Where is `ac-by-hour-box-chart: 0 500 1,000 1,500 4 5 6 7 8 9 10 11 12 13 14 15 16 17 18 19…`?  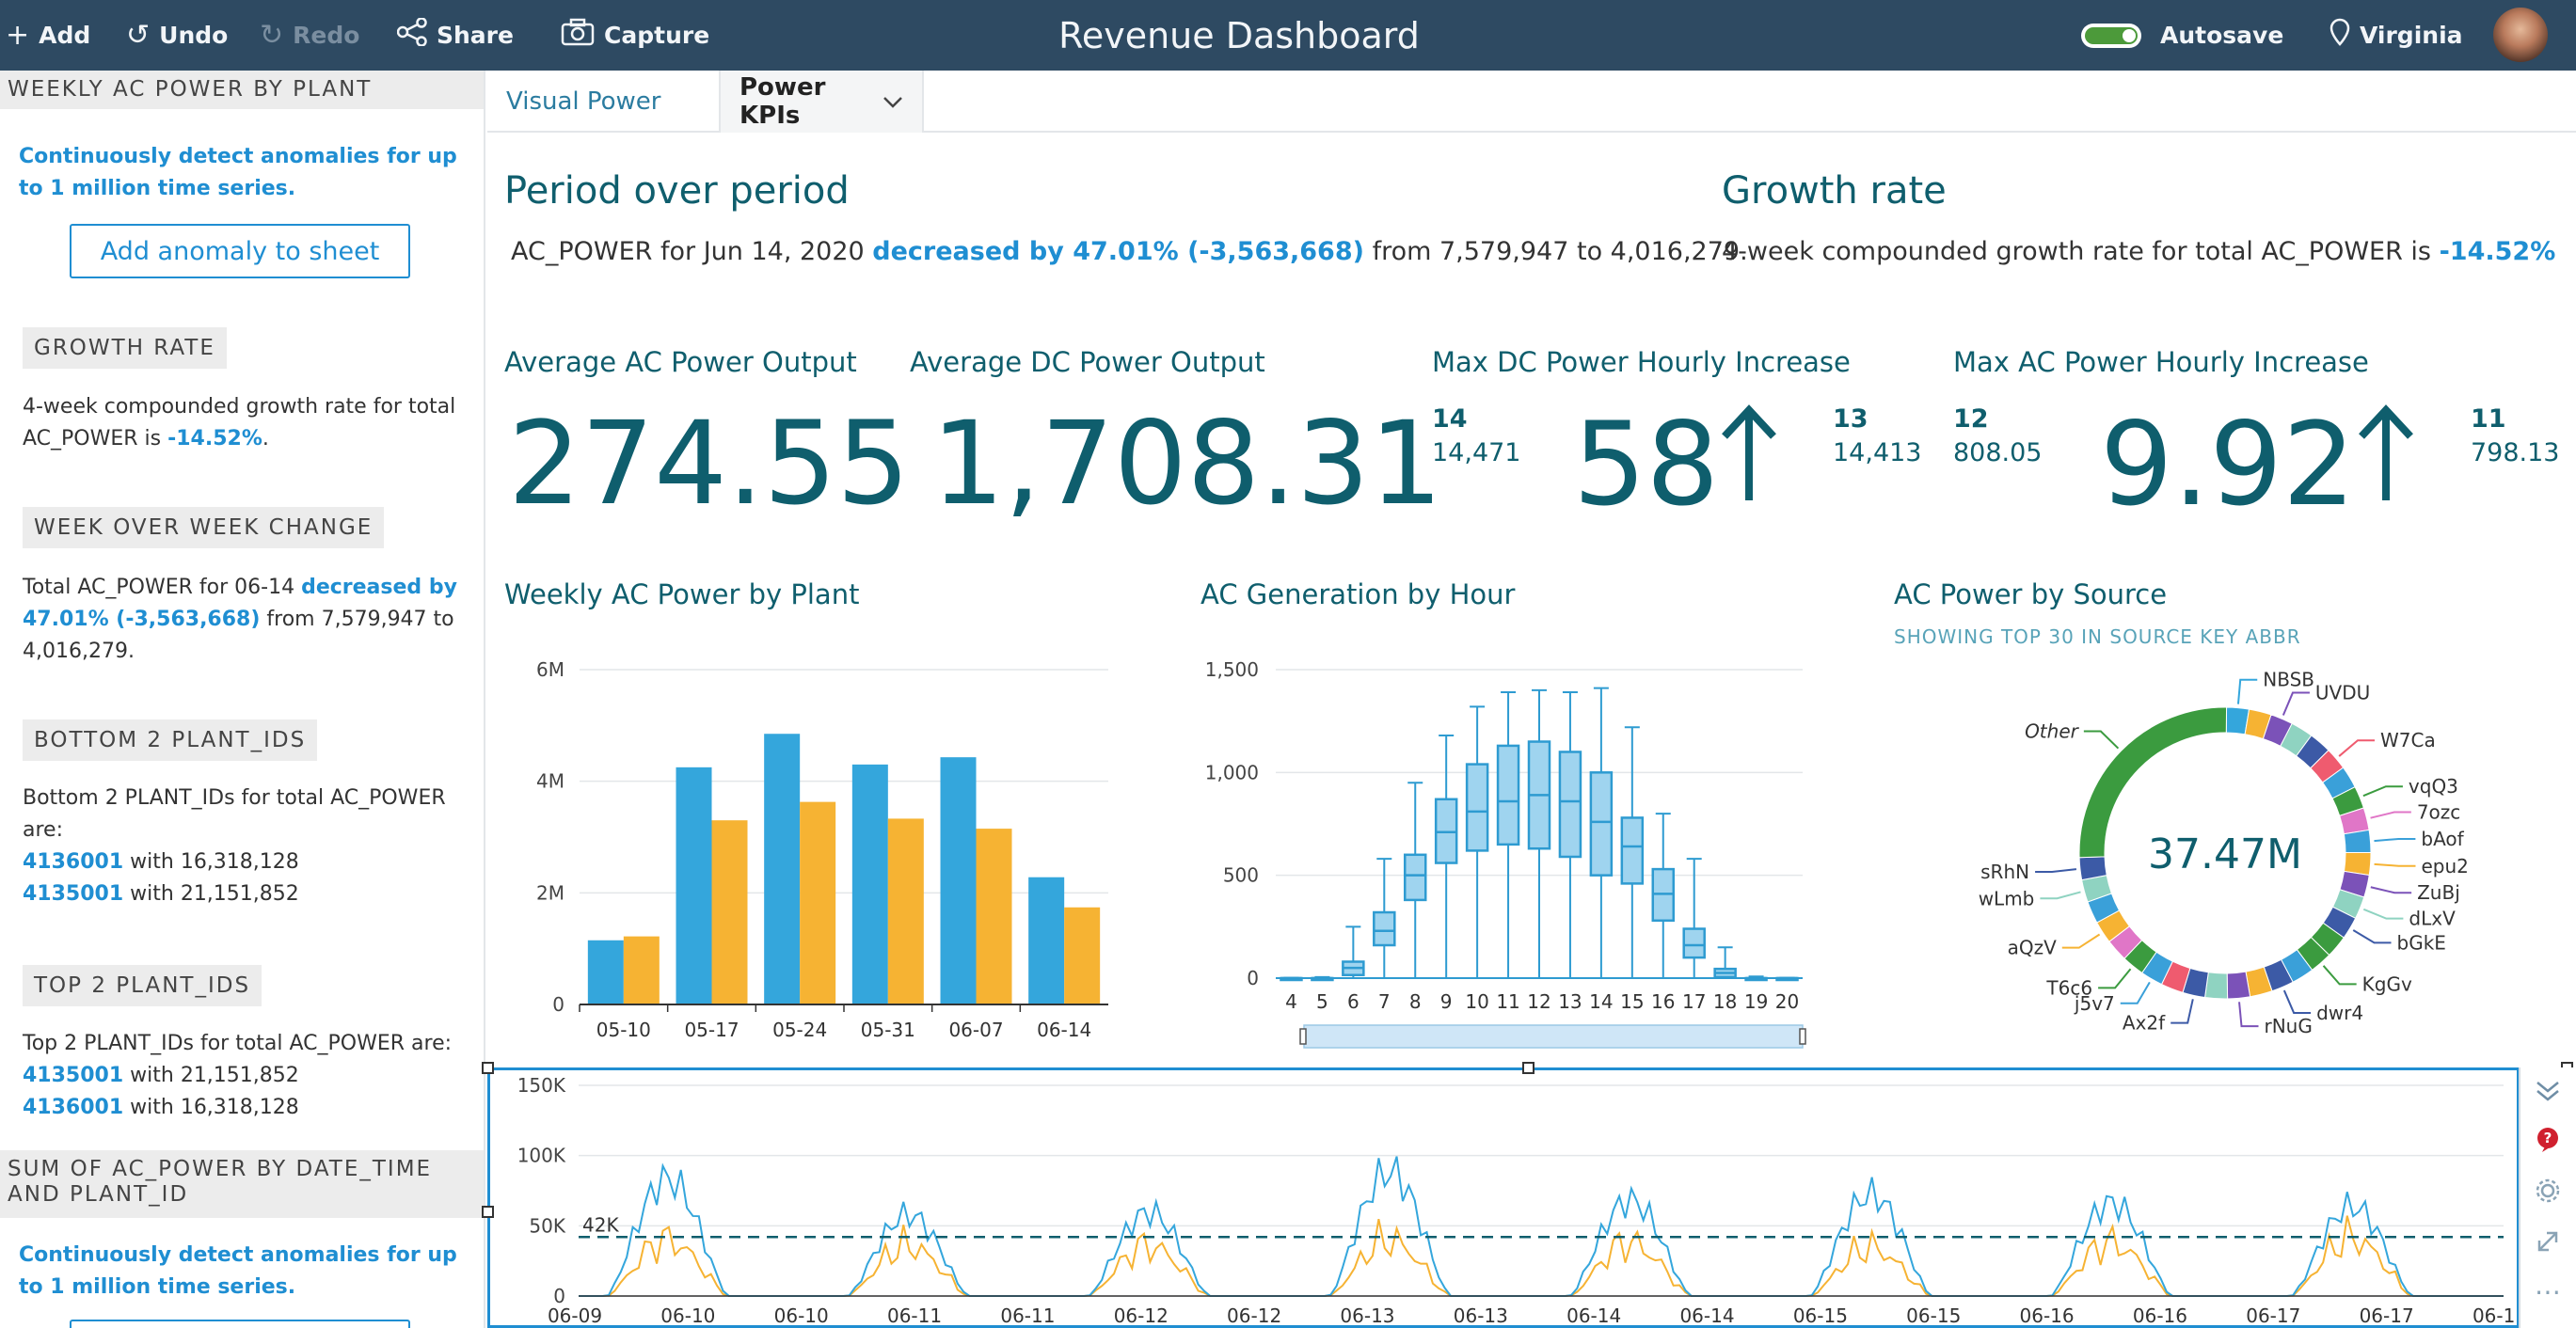
ac-by-hour-box-chart: 0 500 1,000 1,500 4 5 6 7 8 9 10 11 12 13 14 15 16 17 18 19… is located at coordinates (1511, 846).